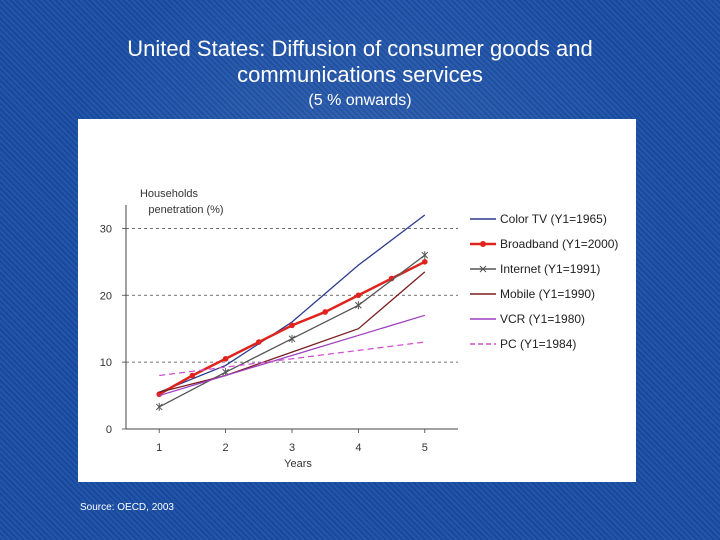 This screenshot has width=720, height=540. Describe the element at coordinates (106, 229) in the screenshot. I see `y-tick-label: 30` at that location.